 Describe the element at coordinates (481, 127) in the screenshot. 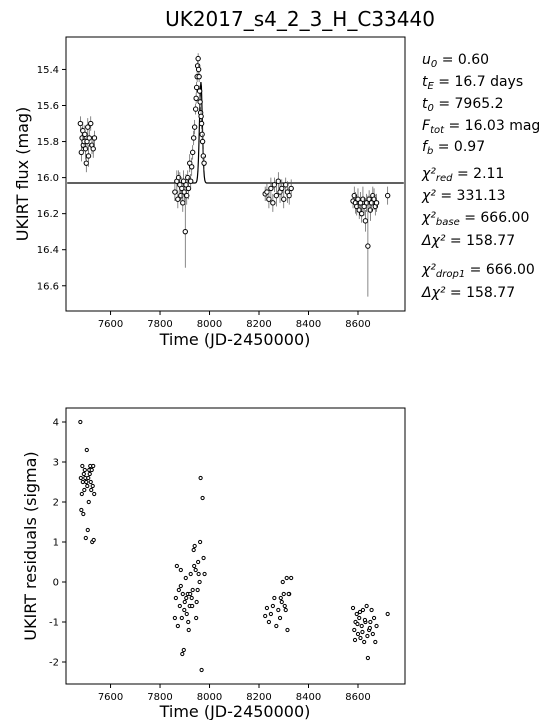

I see `stat-Ftot: Ftot = 16.03 mag` at that location.